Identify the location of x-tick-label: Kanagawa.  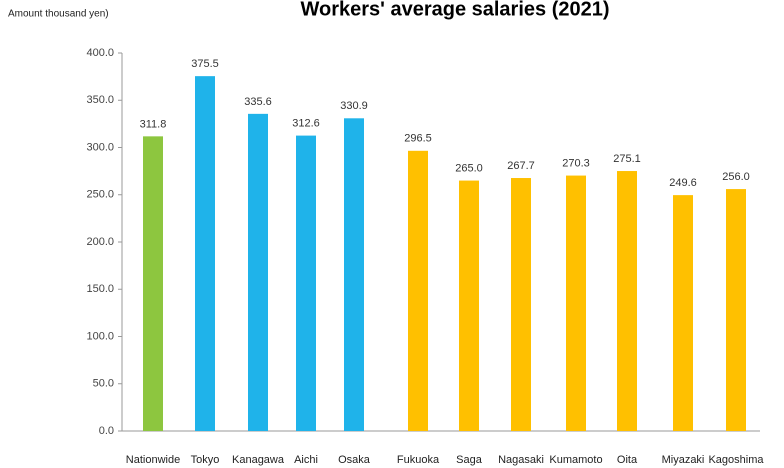
(258, 460).